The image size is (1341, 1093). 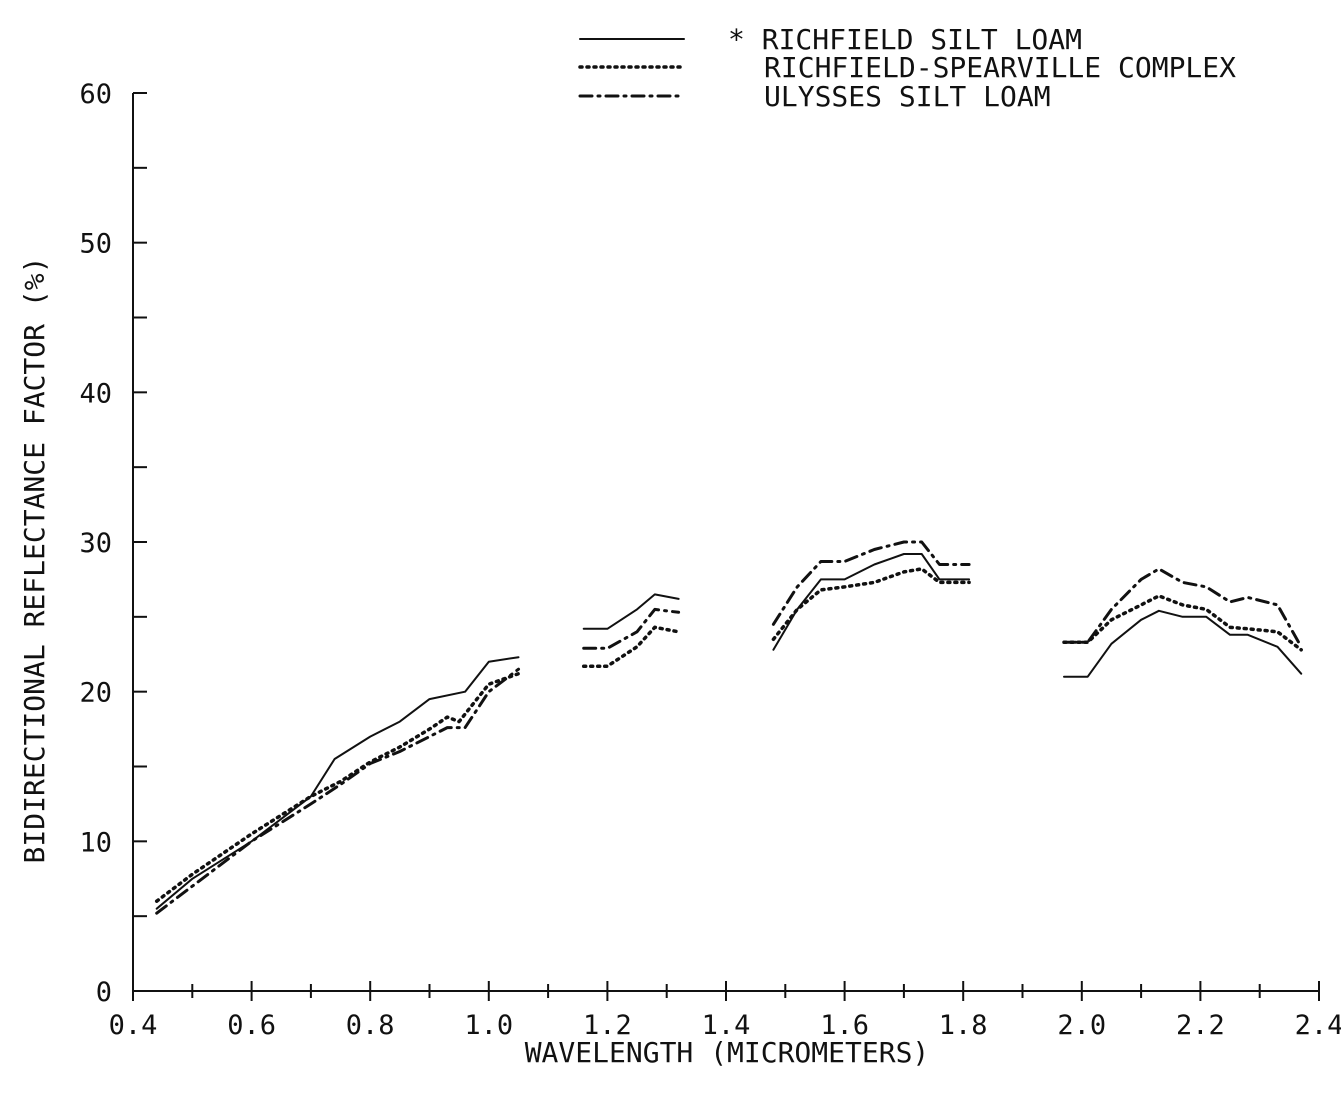 What do you see at coordinates (34, 560) in the screenshot?
I see `y-axis-label: BIDIRECTIONAL REFLECTANCE FACTOR (%)` at bounding box center [34, 560].